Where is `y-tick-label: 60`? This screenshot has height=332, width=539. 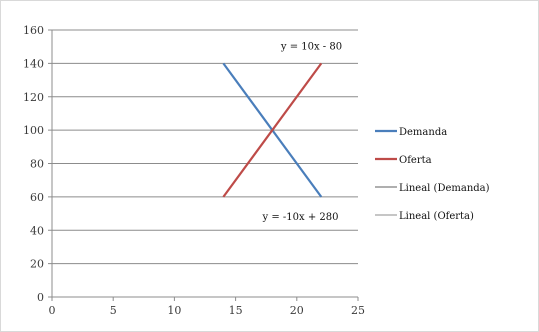 y-tick-label: 60 is located at coordinates (37, 197).